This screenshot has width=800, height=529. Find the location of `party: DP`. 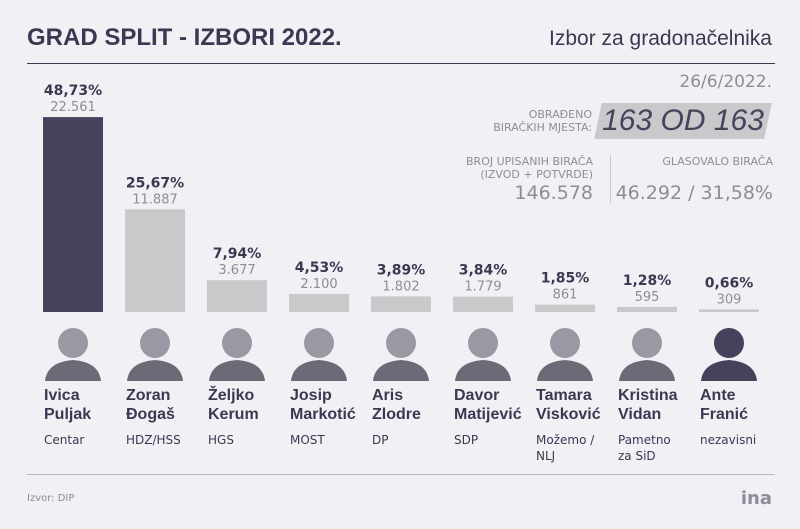

party: DP is located at coordinates (380, 440).